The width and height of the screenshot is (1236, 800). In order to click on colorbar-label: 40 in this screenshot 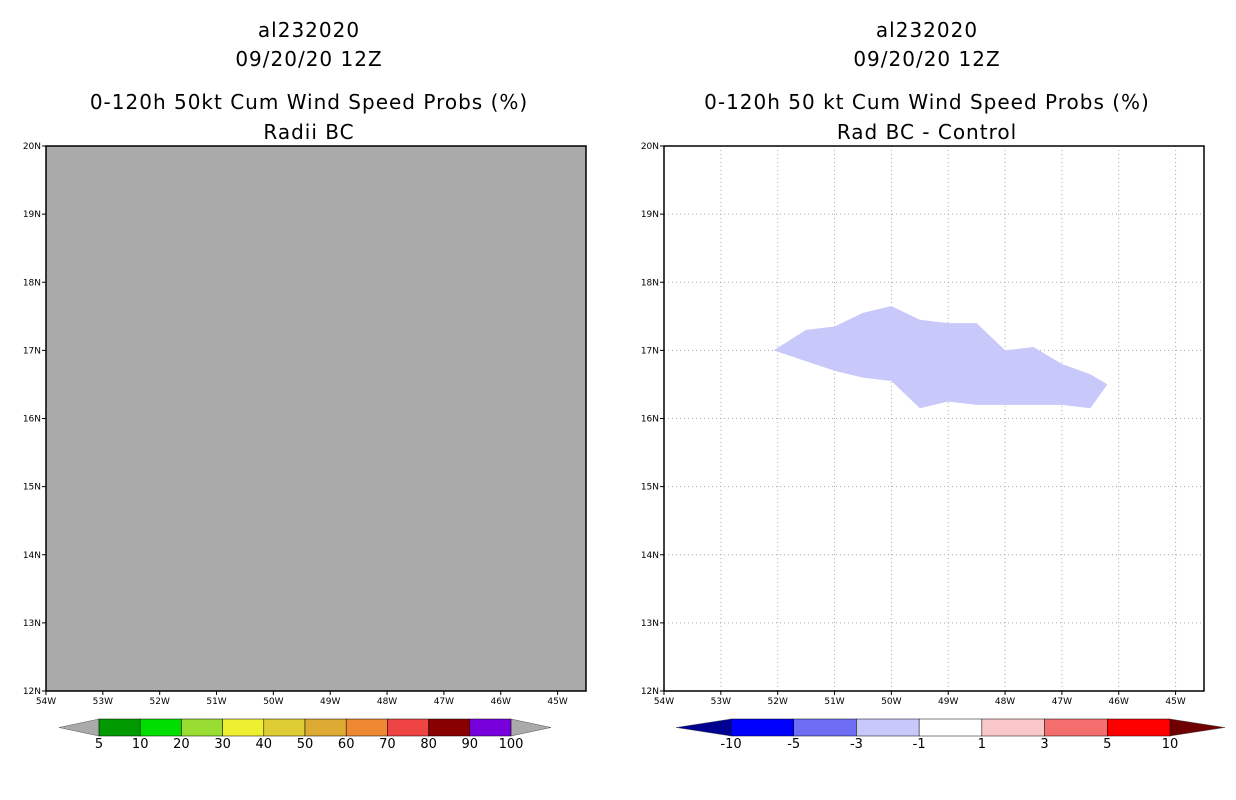, I will do `click(264, 744)`.